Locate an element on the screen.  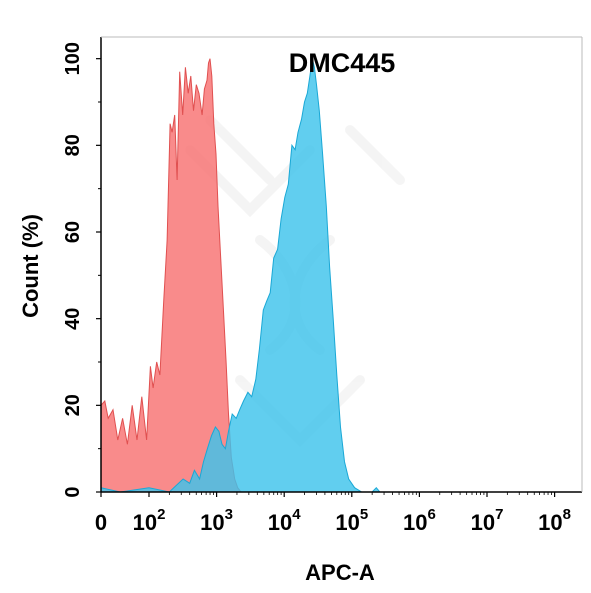
y-tick-label: 20 is located at coordinates (73, 405).